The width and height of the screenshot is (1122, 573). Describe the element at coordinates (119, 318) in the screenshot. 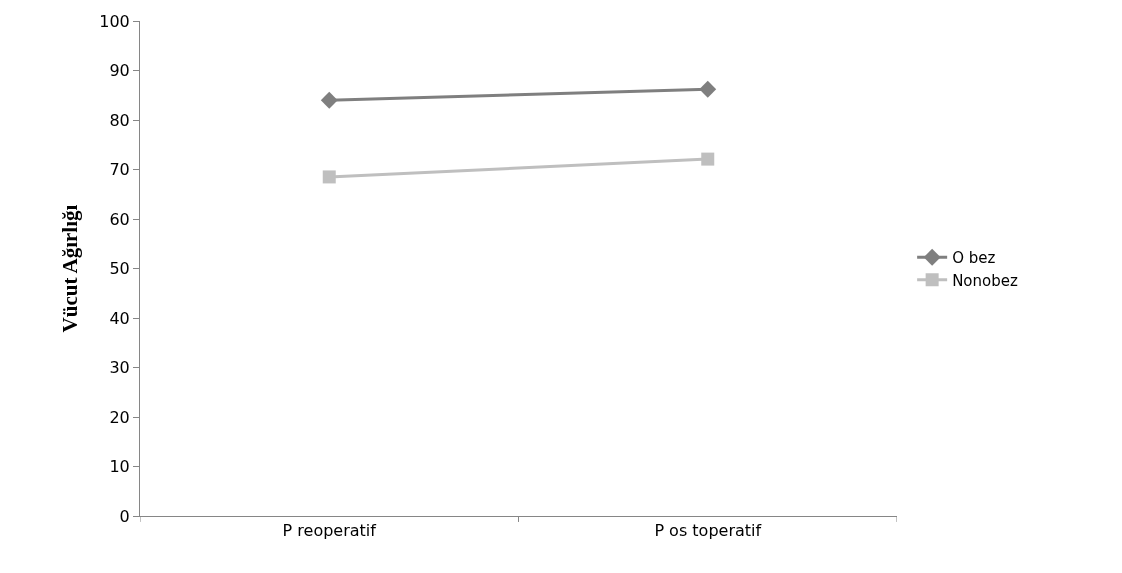

I see `y-tick-label: 40` at that location.